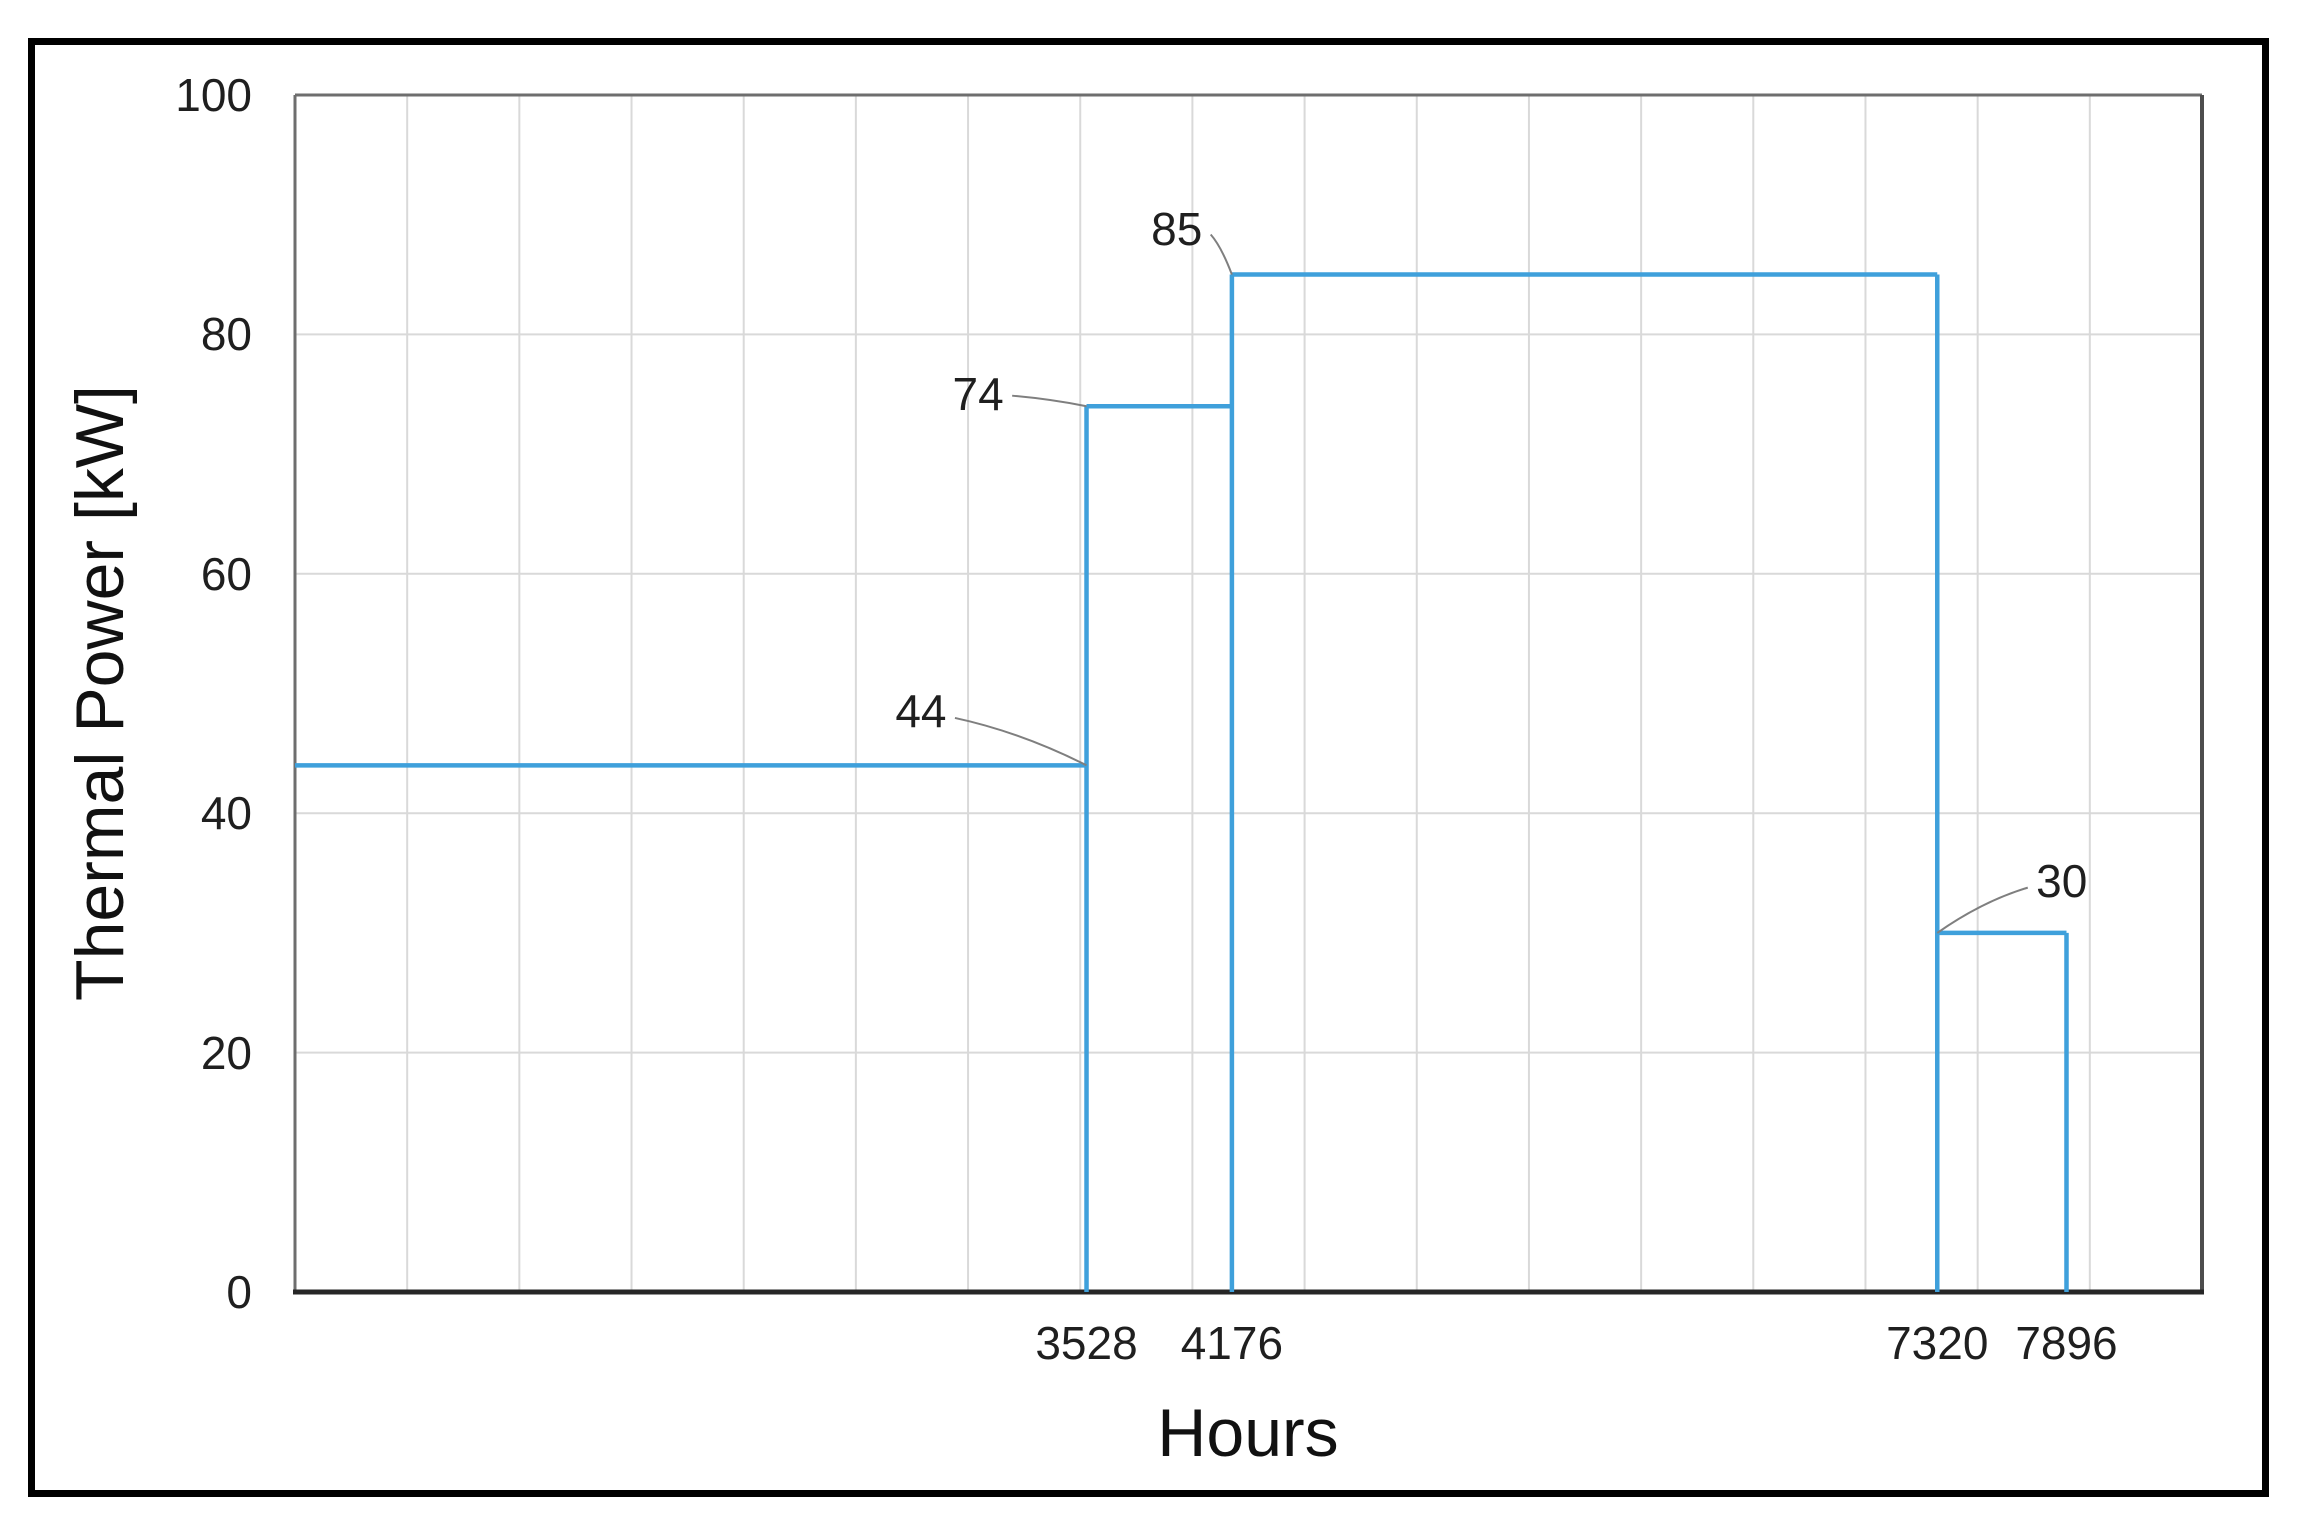 The width and height of the screenshot is (2299, 1535). What do you see at coordinates (2062, 881) in the screenshot?
I see `data-label: 30` at bounding box center [2062, 881].